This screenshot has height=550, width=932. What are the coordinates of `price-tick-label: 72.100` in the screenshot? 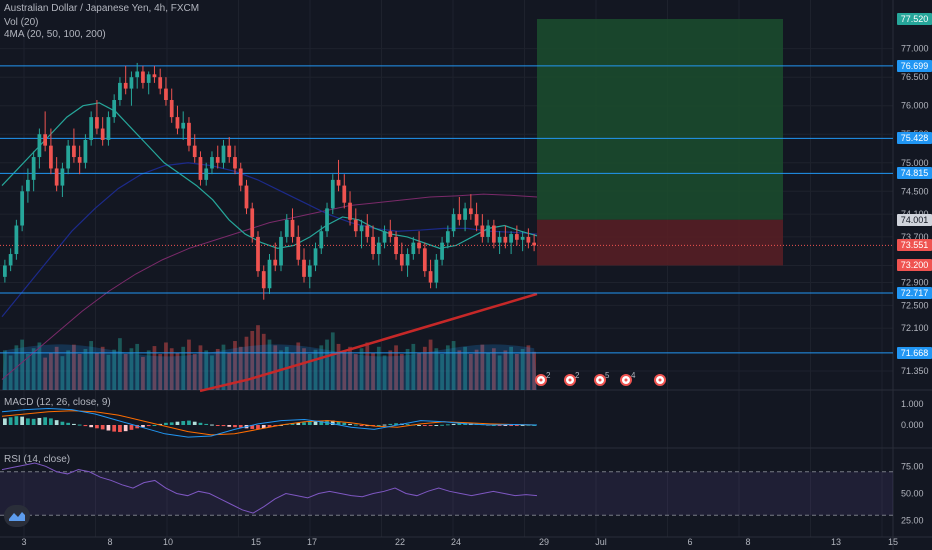 It's located at (915, 328).